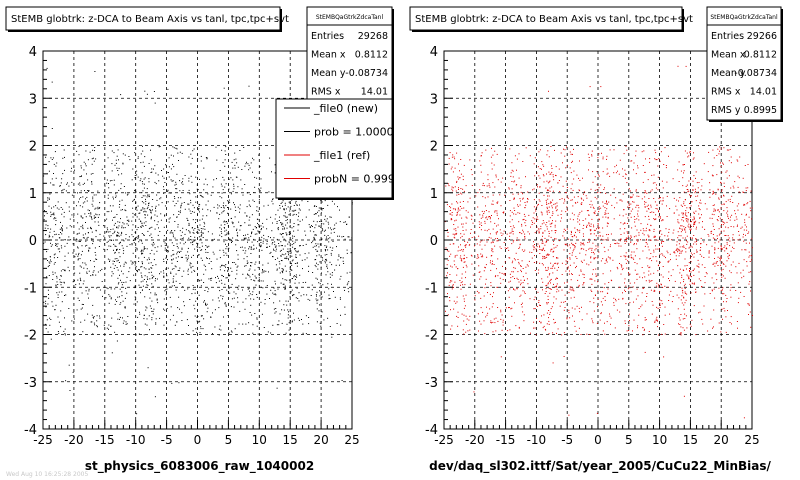  What do you see at coordinates (366, 73) in the screenshot?
I see `stats-row-value: -0.08734` at bounding box center [366, 73].